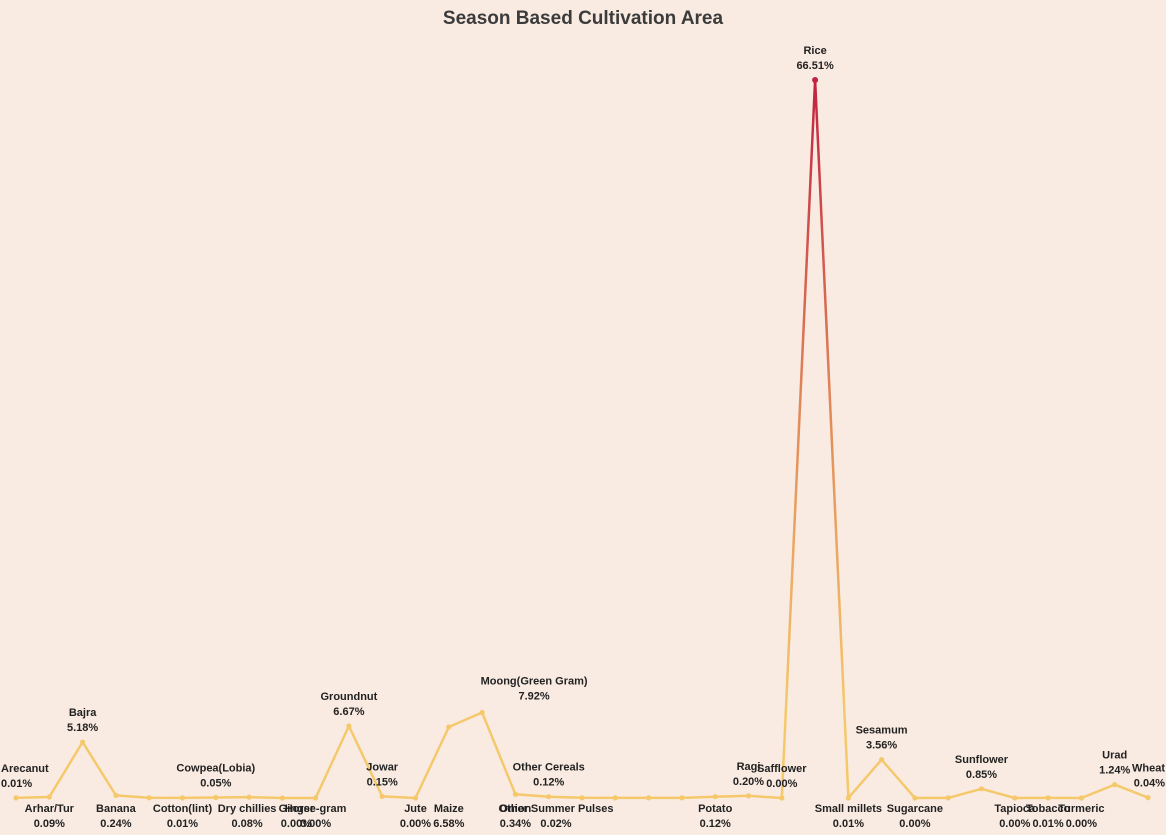 Image resolution: width=1166 pixels, height=835 pixels. I want to click on label-urad-value: 1.24%, so click(1114, 771).